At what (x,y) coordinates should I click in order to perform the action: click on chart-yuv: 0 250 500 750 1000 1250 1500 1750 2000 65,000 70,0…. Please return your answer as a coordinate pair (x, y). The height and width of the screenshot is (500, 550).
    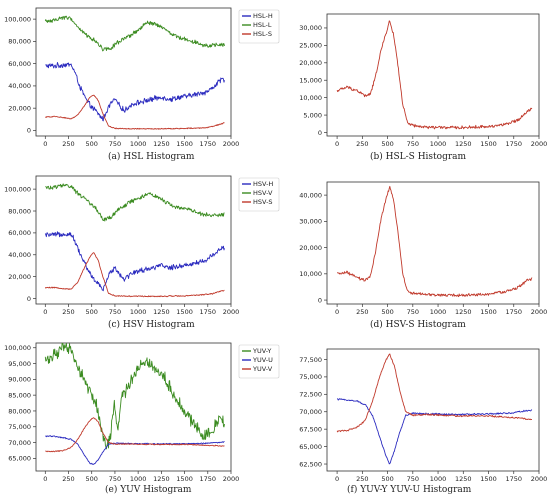
    Looking at the image, I should click on (142, 412).